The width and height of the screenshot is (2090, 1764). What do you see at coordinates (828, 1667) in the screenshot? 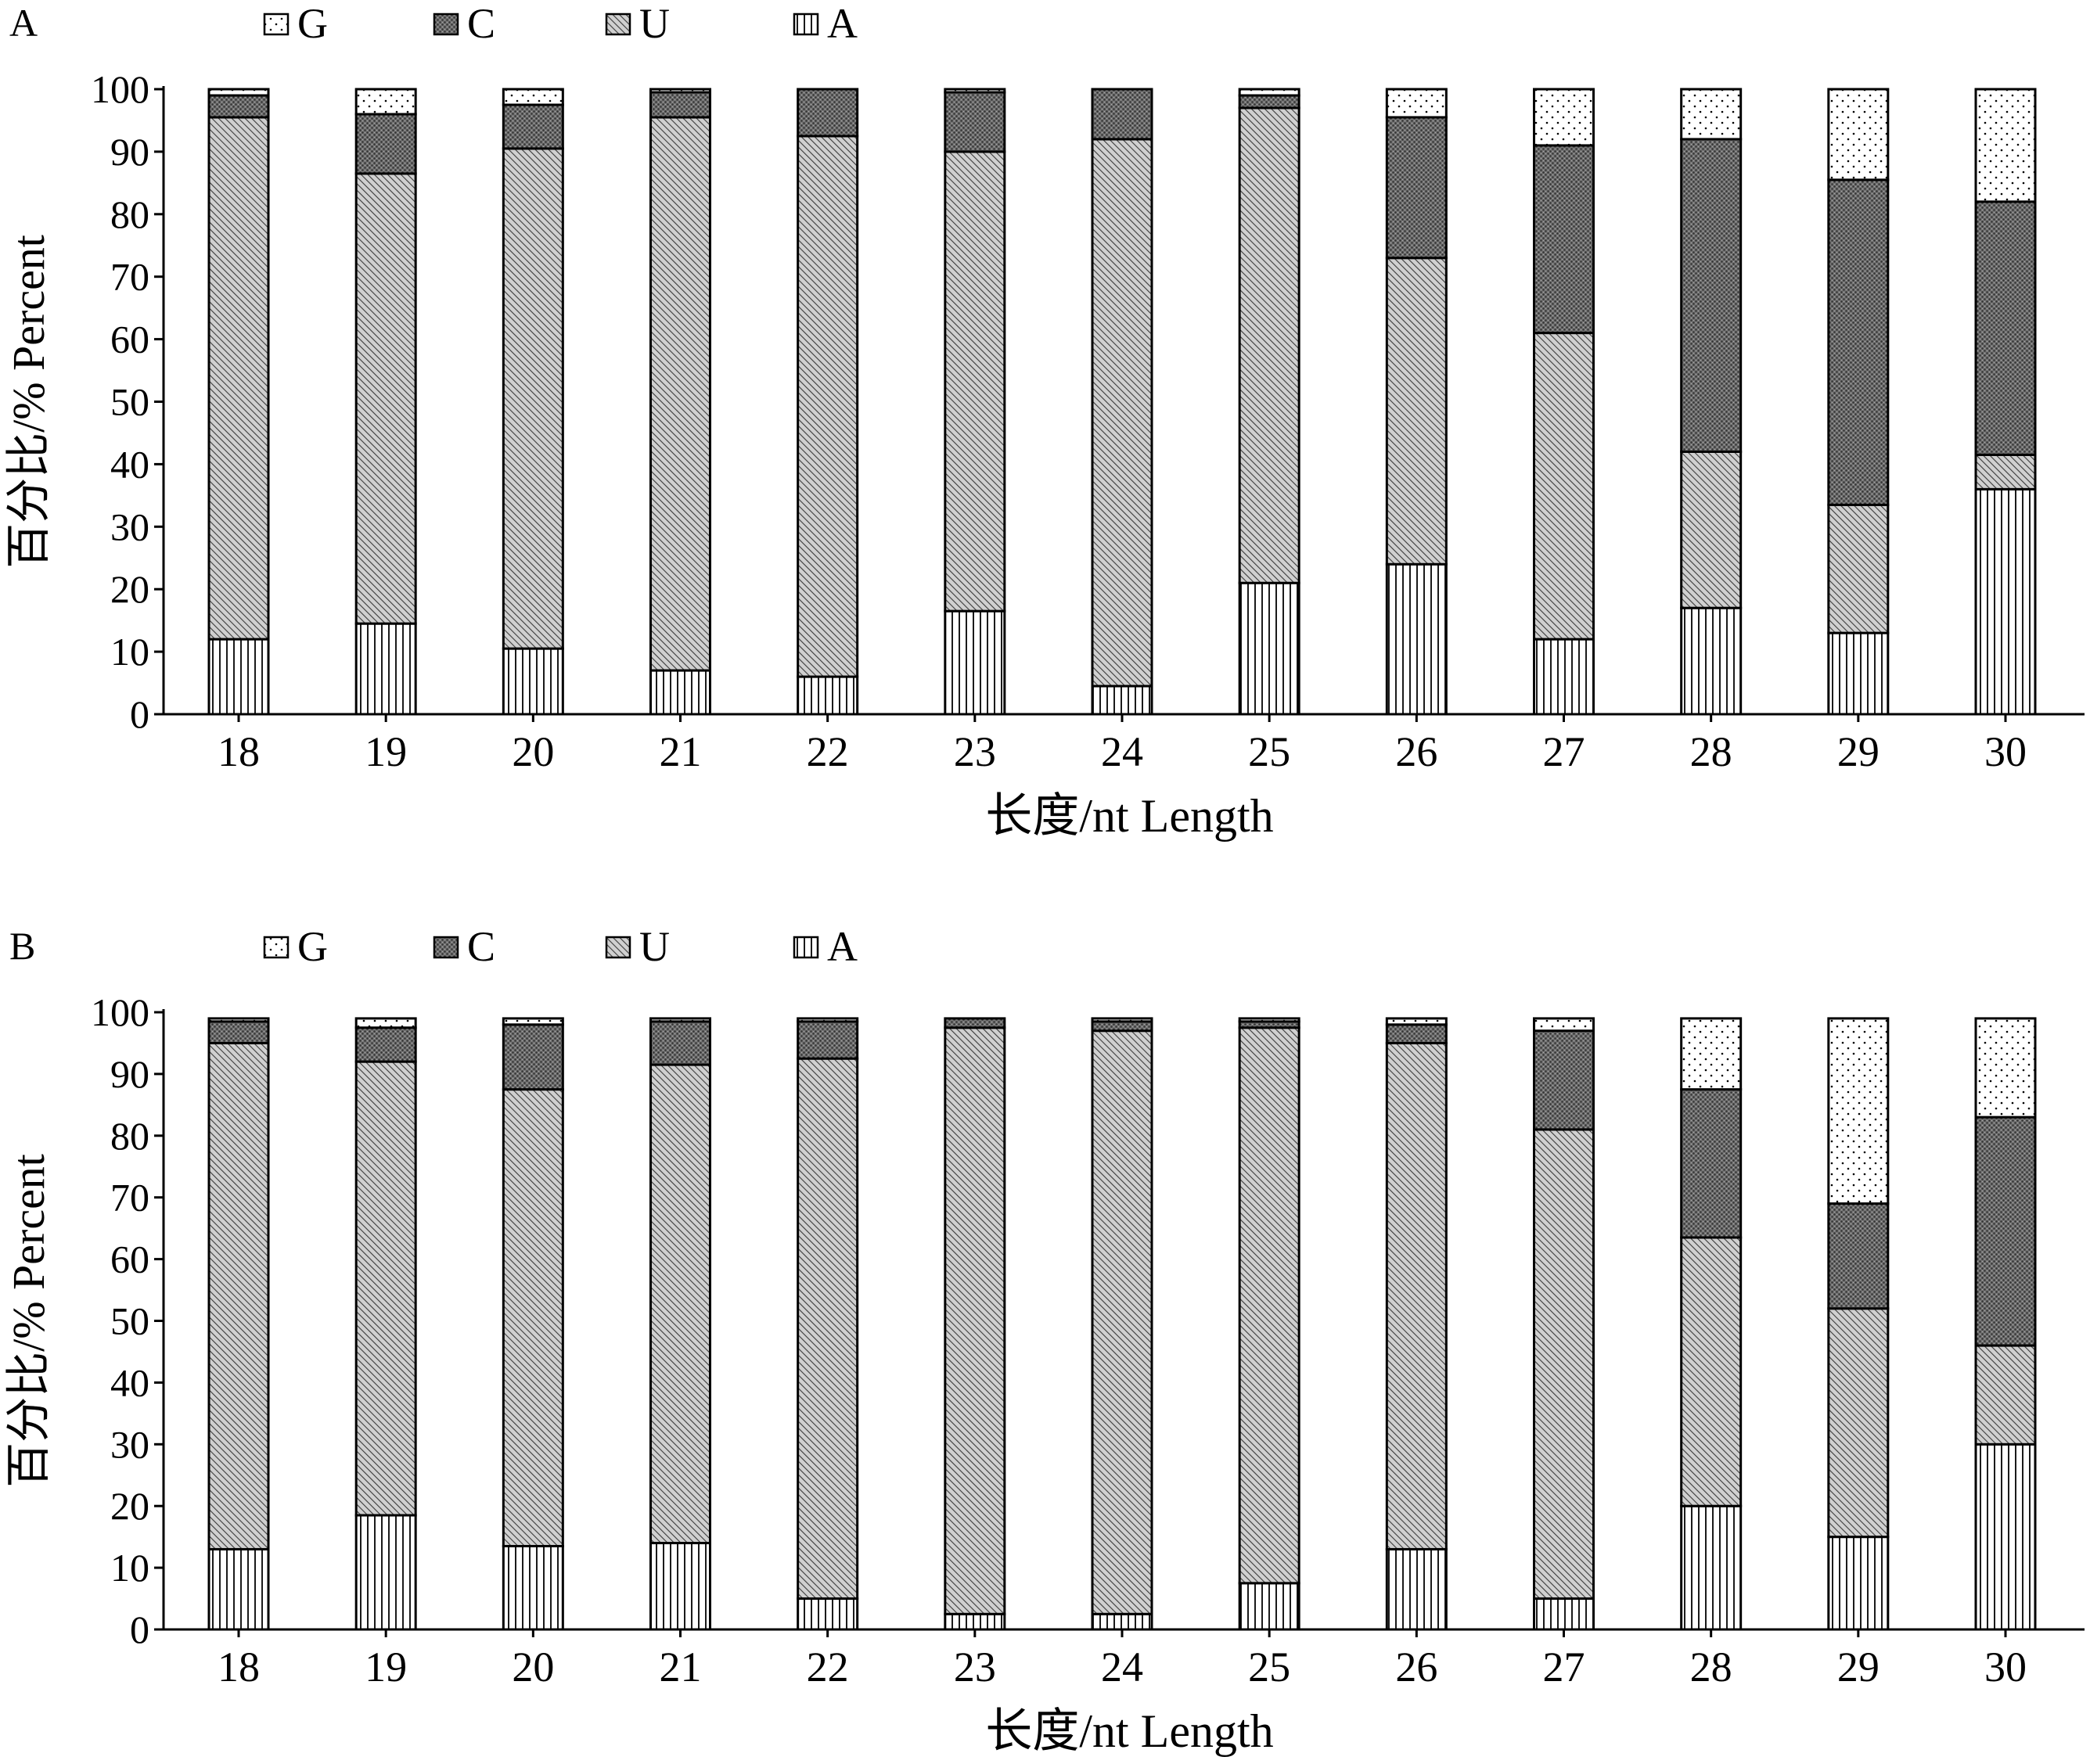
I see `x-tick-label: 22` at bounding box center [828, 1667].